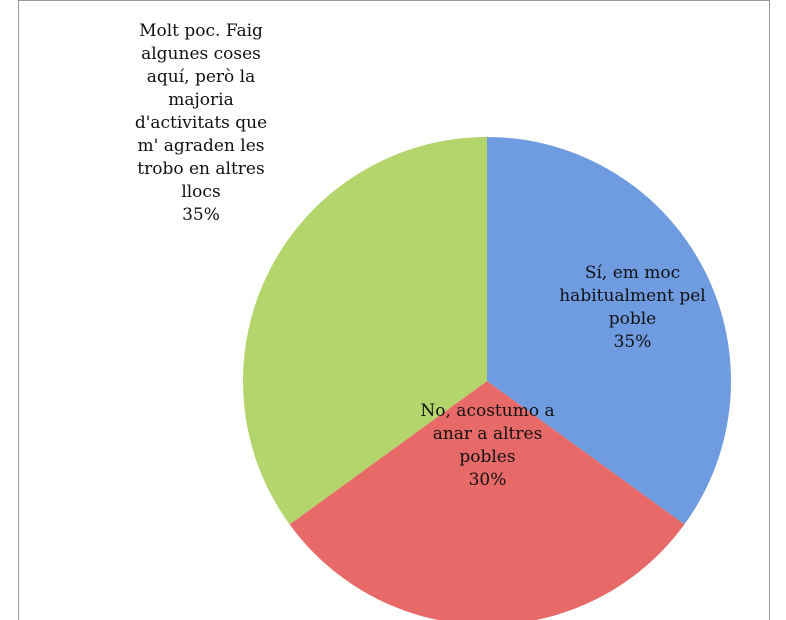  What do you see at coordinates (487, 434) in the screenshot?
I see `slice-category: No, acostumo a anar a altres pobles` at bounding box center [487, 434].